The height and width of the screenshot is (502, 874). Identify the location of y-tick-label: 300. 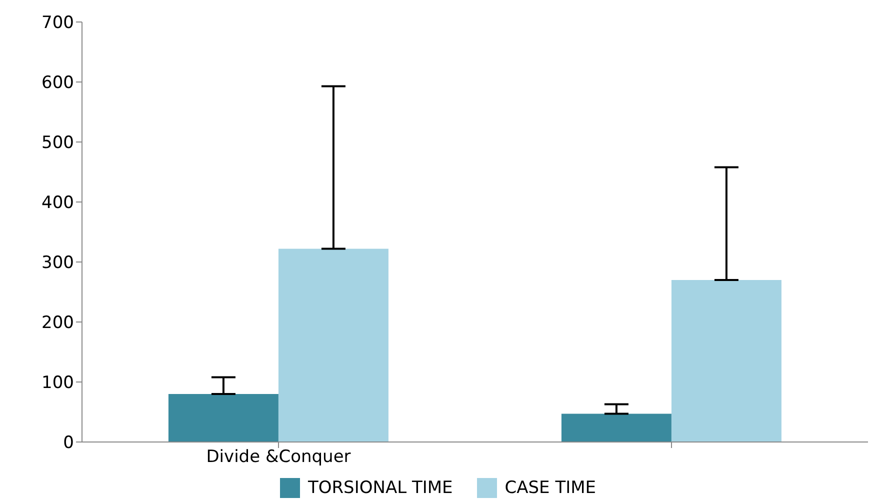
(58, 263).